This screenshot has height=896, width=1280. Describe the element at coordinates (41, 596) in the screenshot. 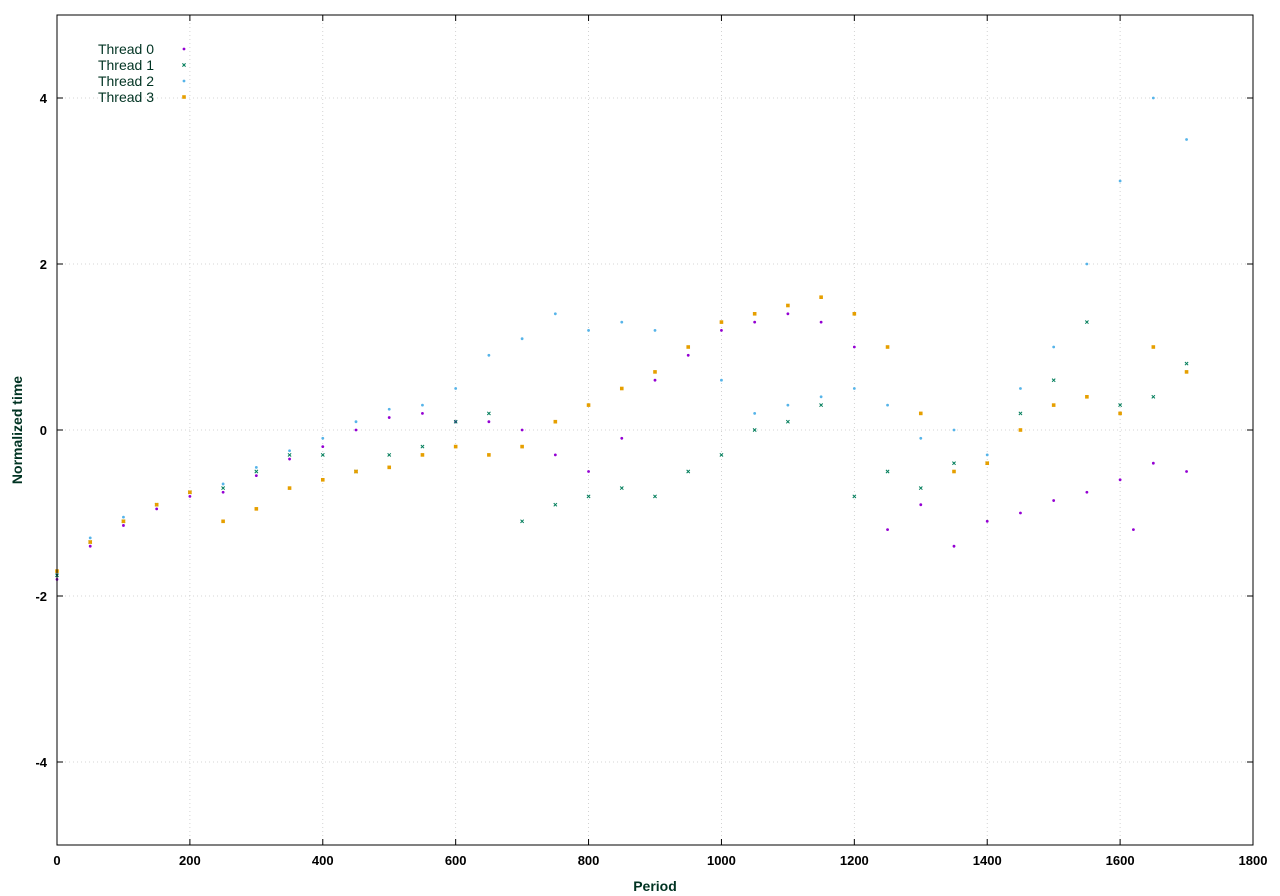

I see `y-tick-label-1: -2` at that location.